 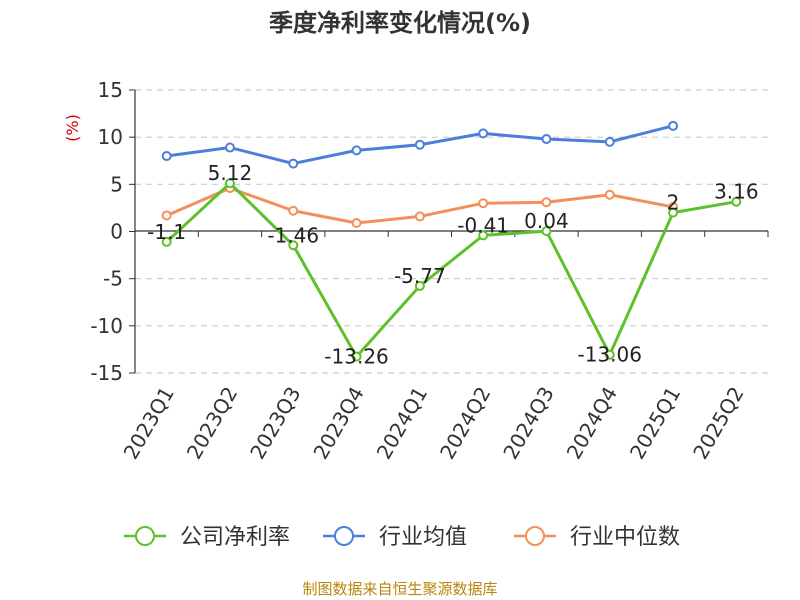 I want to click on y-axis-ticks: 15 10 5 0 -5 -10 -15, so click(x=113, y=231).